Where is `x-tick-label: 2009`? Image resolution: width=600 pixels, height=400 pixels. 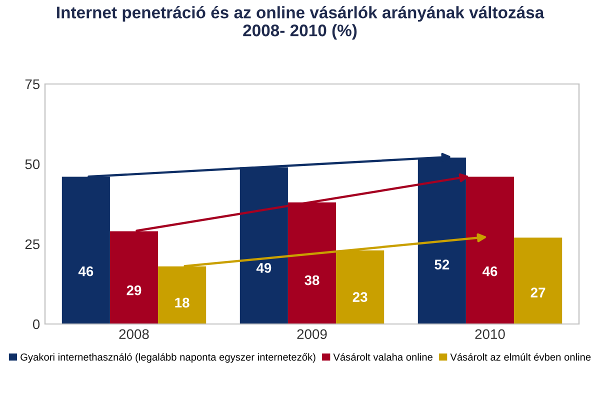 x-tick-label: 2009 is located at coordinates (312, 334).